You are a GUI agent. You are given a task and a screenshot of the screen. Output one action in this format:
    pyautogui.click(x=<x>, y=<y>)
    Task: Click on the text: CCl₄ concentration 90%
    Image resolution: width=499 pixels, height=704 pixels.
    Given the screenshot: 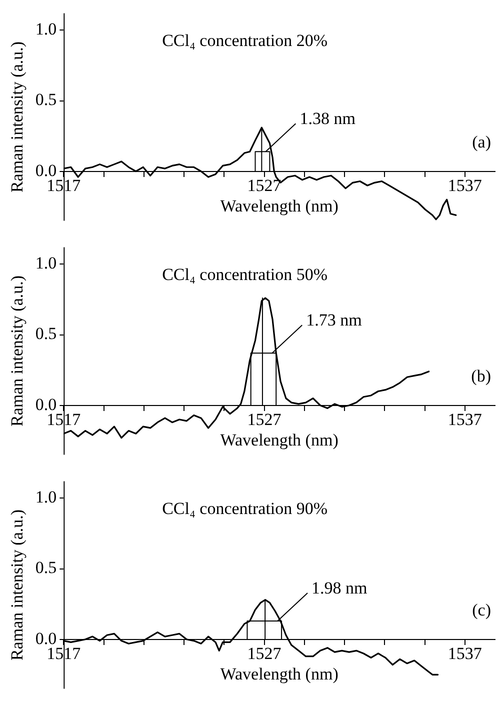 What is the action you would take?
    pyautogui.click(x=245, y=508)
    